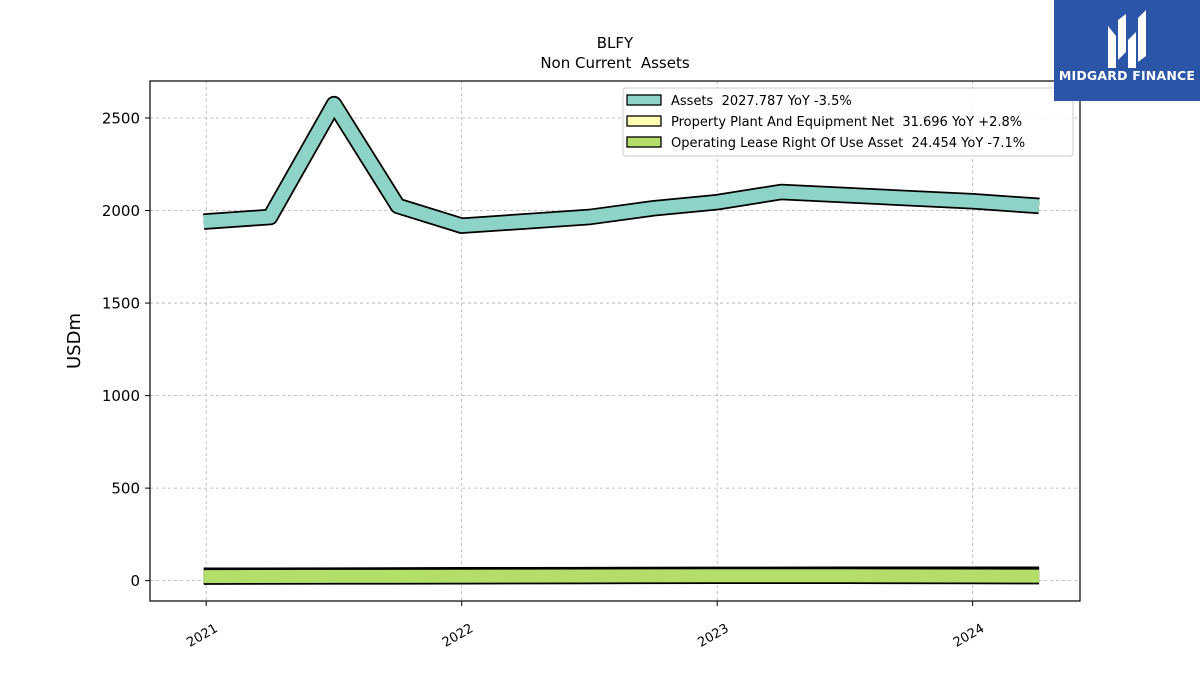  Describe the element at coordinates (1127, 75) in the screenshot. I see `brand-name: MIDGARD FINANCE` at that location.